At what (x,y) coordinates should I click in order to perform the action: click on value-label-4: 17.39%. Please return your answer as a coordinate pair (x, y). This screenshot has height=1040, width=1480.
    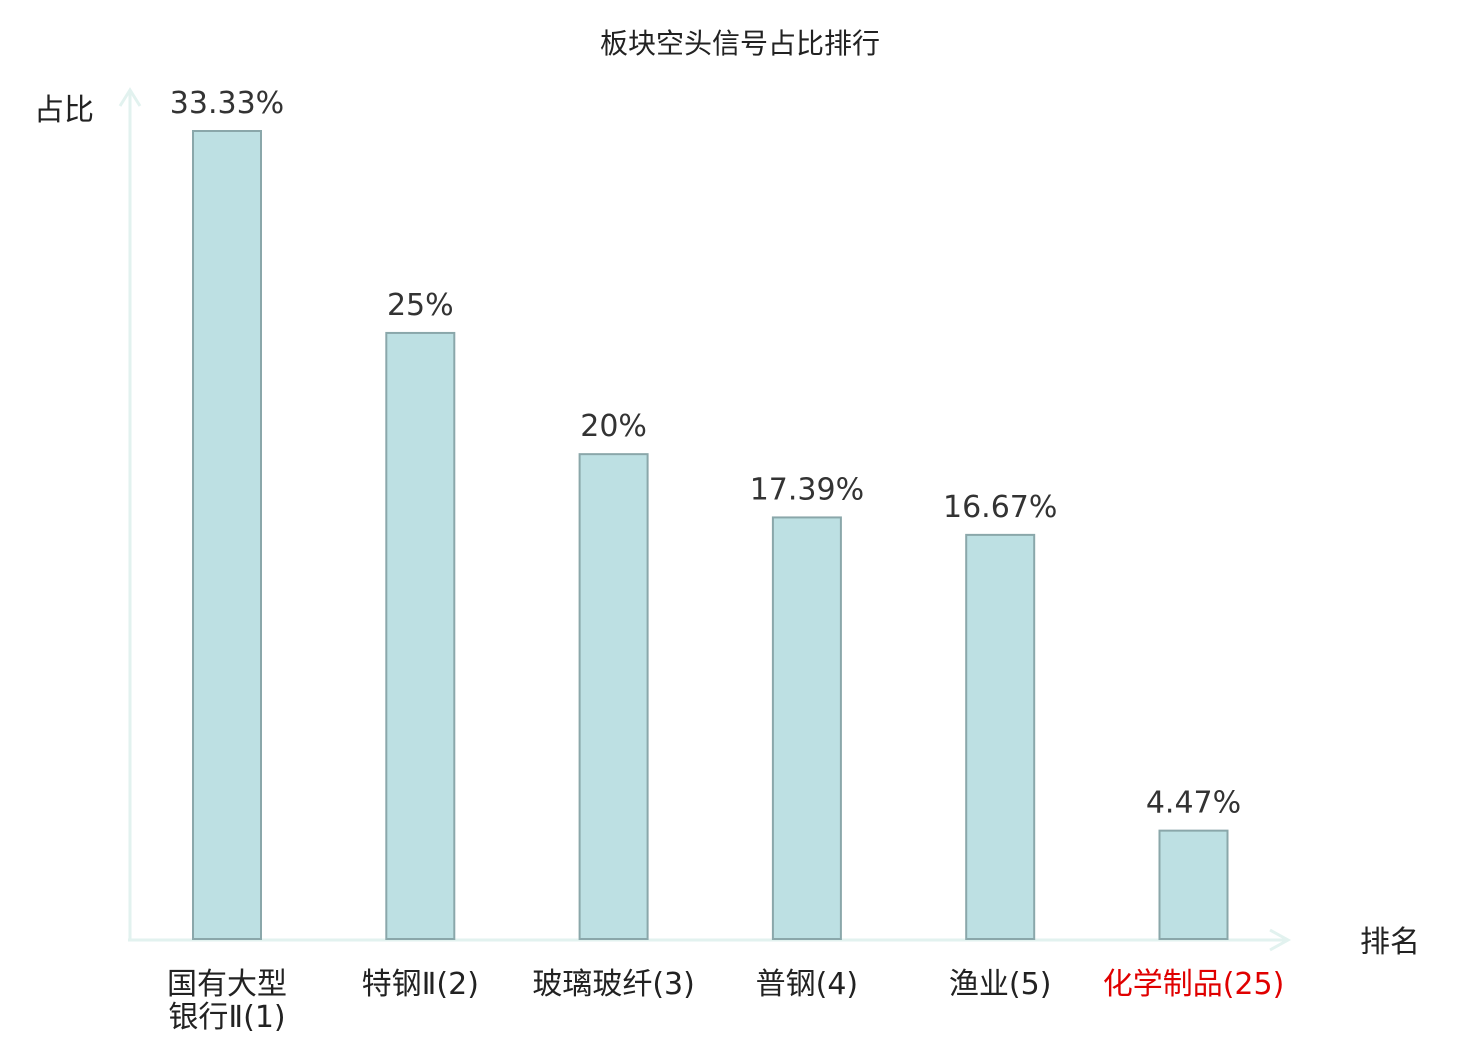
    Looking at the image, I should click on (807, 489).